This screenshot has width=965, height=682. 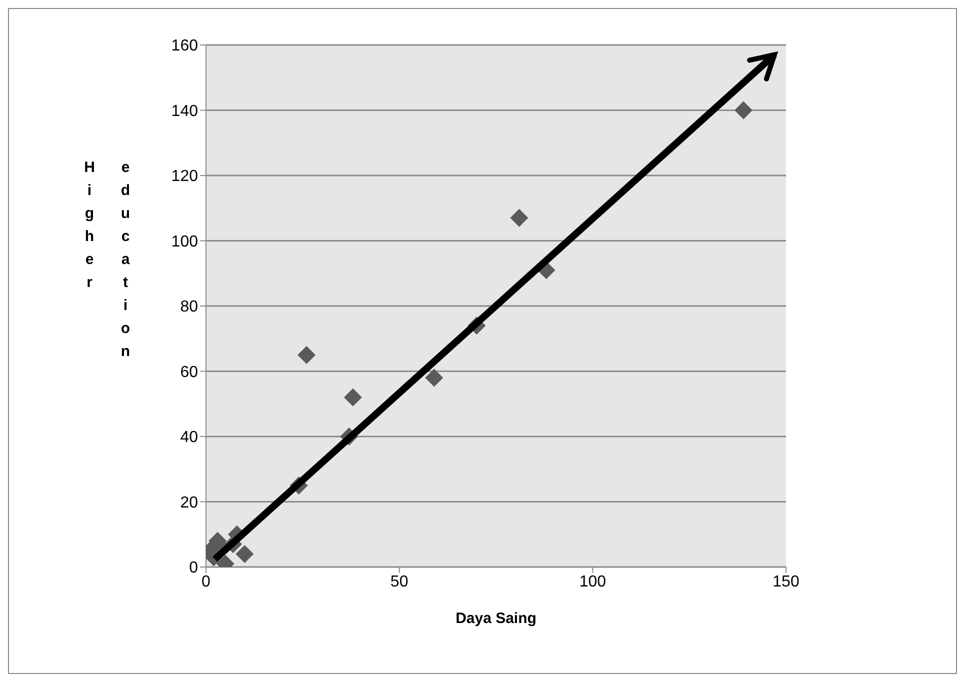 What do you see at coordinates (189, 307) in the screenshot?
I see `y-tick-label: 80` at bounding box center [189, 307].